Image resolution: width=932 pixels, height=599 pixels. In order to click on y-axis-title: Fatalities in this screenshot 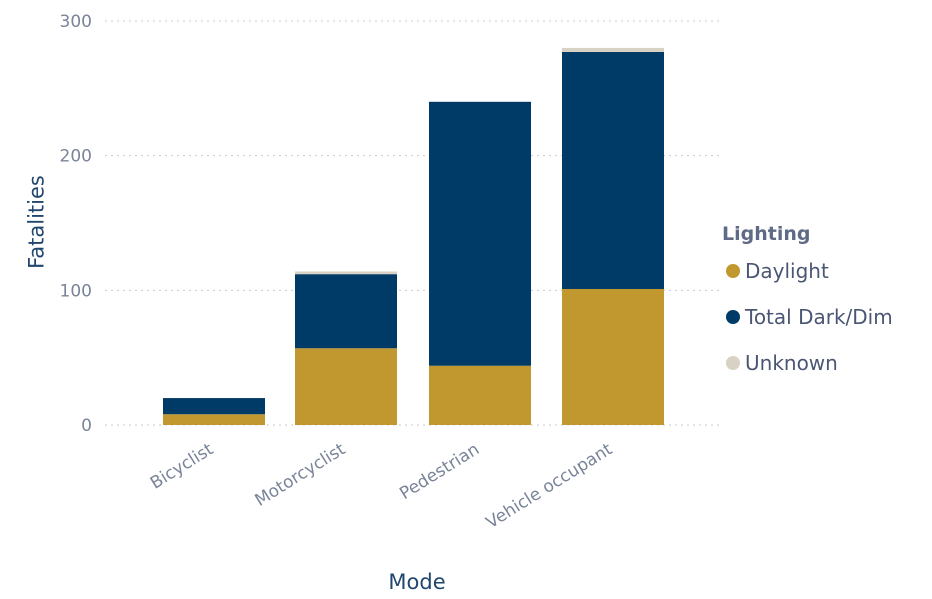, I will do `click(36, 222)`.